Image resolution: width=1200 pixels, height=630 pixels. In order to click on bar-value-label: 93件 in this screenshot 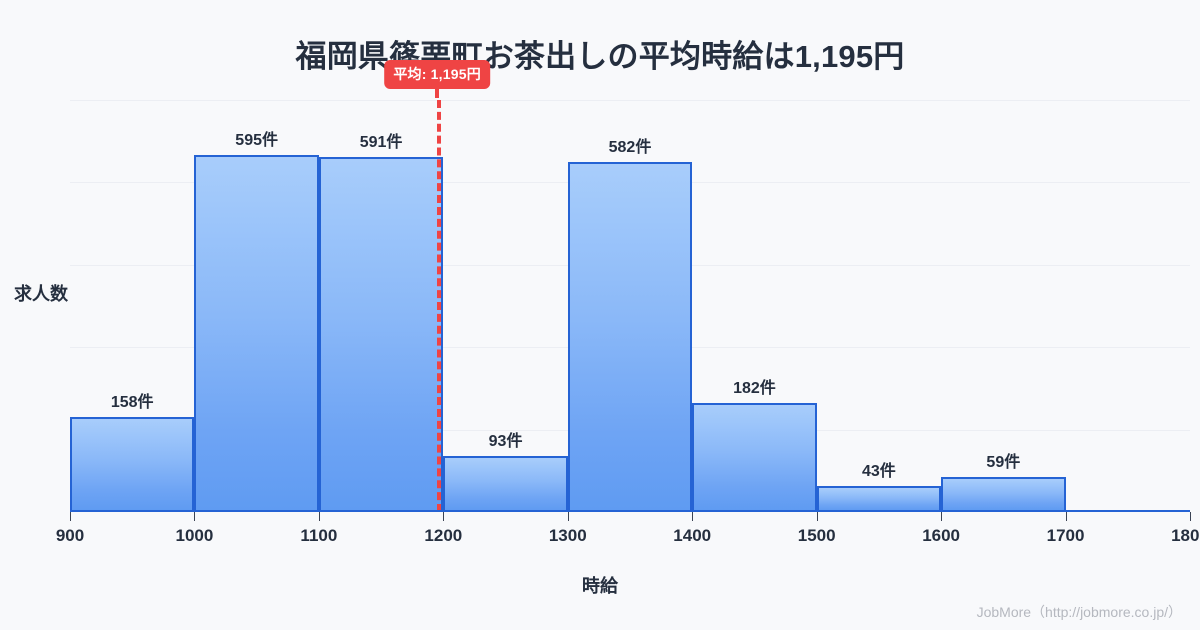, I will do `click(505, 442)`.